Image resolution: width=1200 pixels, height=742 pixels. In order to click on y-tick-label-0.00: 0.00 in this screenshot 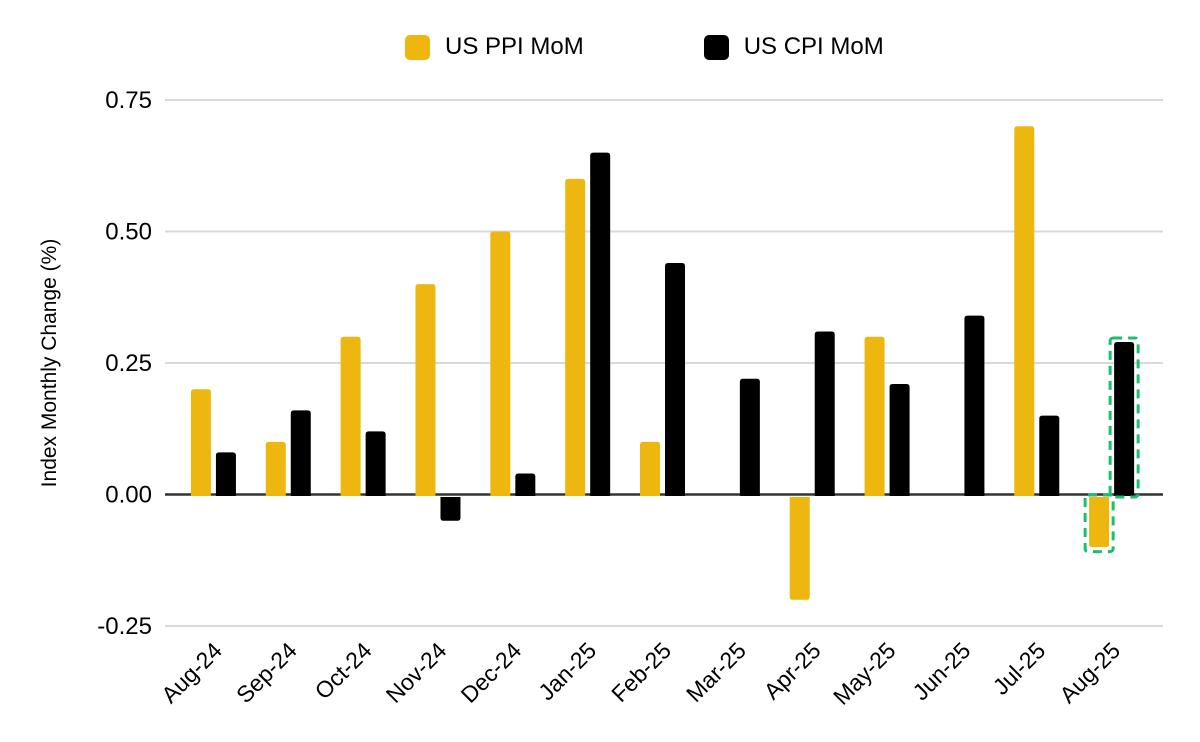, I will do `click(128, 495)`.